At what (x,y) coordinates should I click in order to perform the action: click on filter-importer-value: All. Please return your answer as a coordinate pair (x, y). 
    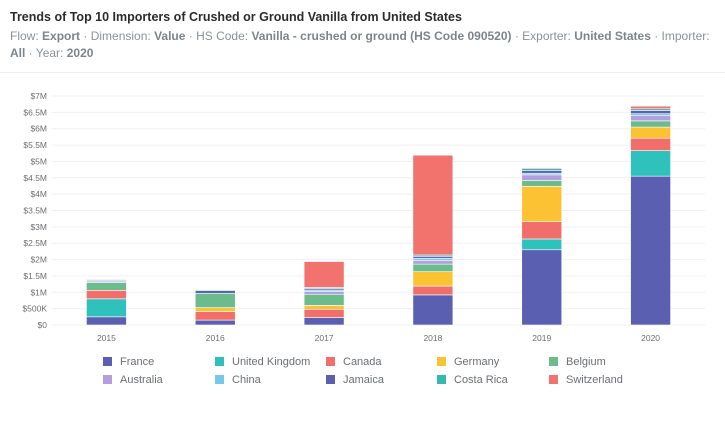
    Looking at the image, I should click on (18, 53).